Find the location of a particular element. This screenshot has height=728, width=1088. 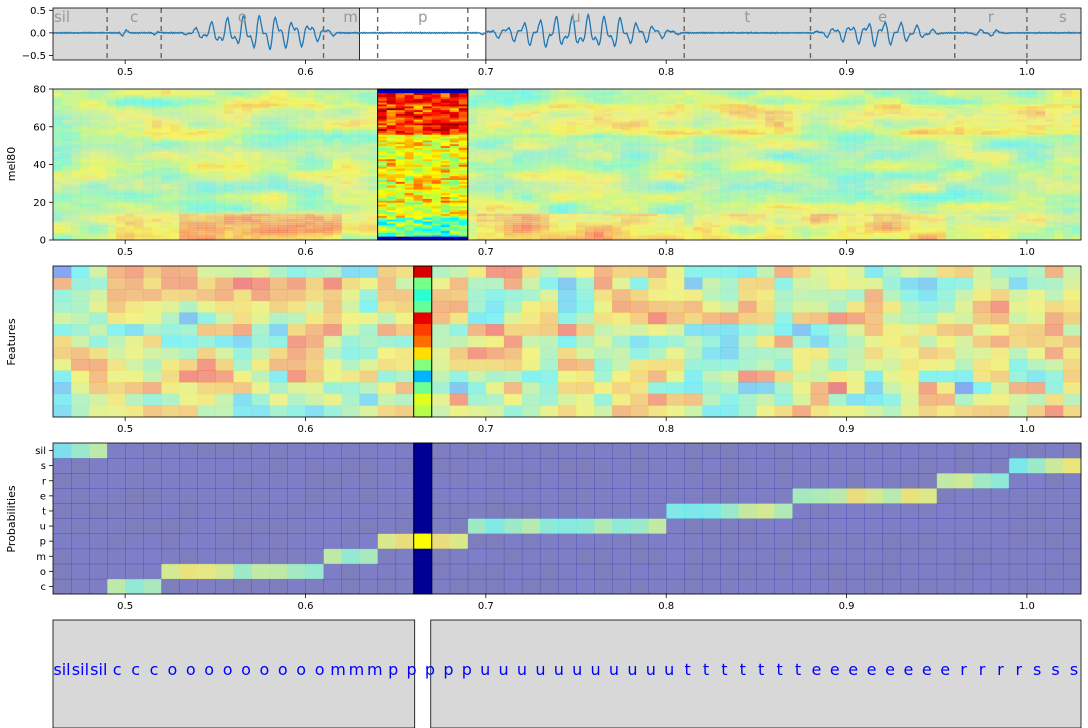

segment-label: m is located at coordinates (350, 17).